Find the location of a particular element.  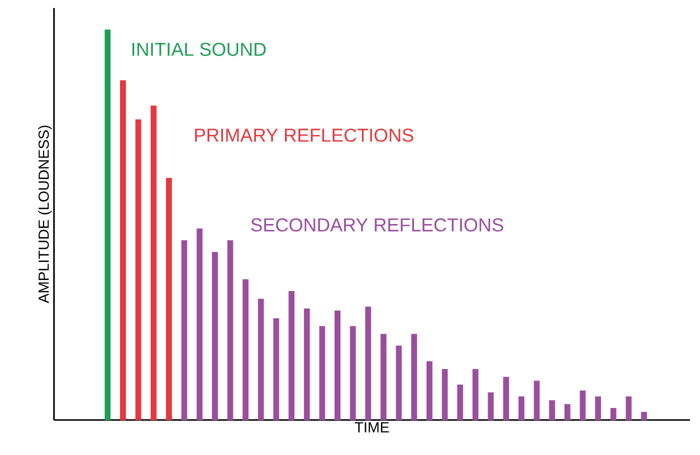

annotation: INITIAL SOUND is located at coordinates (199, 49).